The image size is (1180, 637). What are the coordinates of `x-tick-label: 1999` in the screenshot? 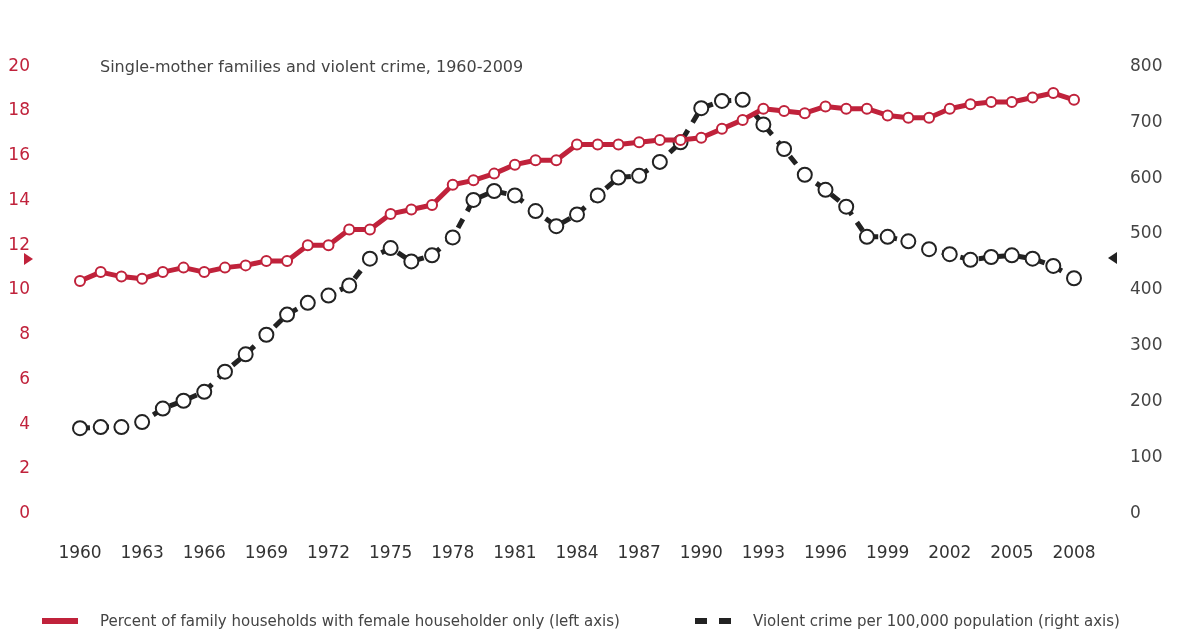 It's located at (887, 552).